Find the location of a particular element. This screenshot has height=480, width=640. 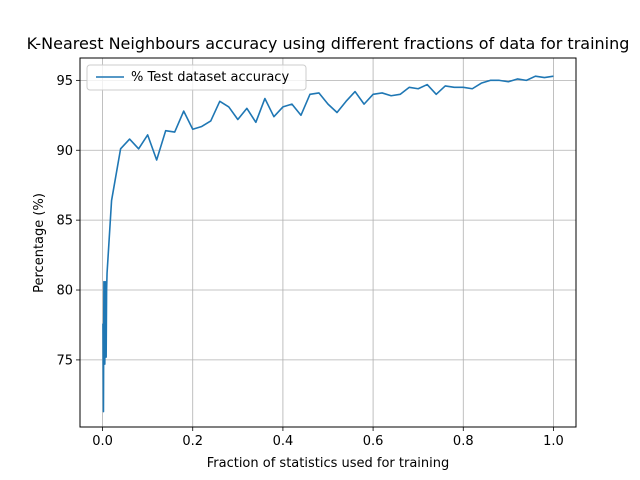

x-axis-label: Fraction of statistics used for training is located at coordinates (328, 463).